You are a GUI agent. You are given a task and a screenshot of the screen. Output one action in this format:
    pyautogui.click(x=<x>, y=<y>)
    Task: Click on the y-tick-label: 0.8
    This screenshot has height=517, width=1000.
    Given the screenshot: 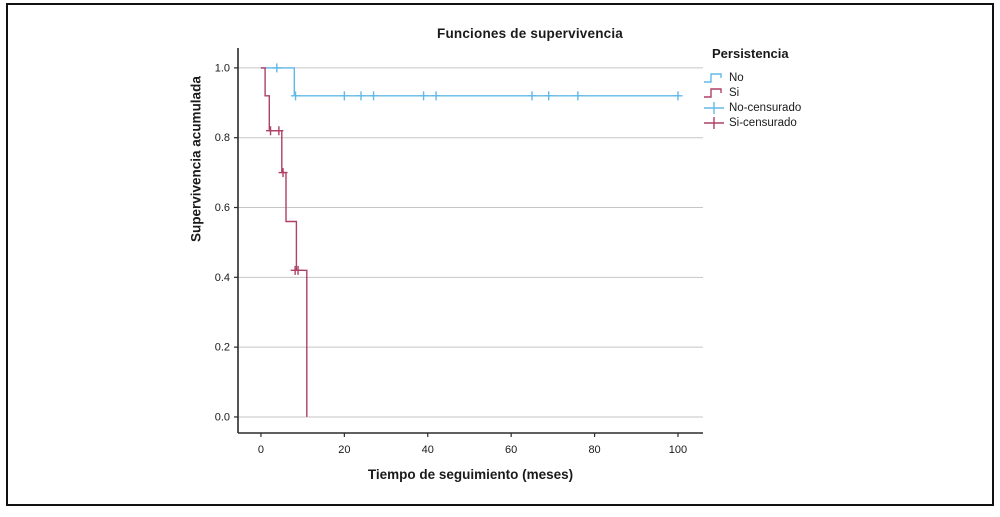 What is the action you would take?
    pyautogui.click(x=222, y=138)
    